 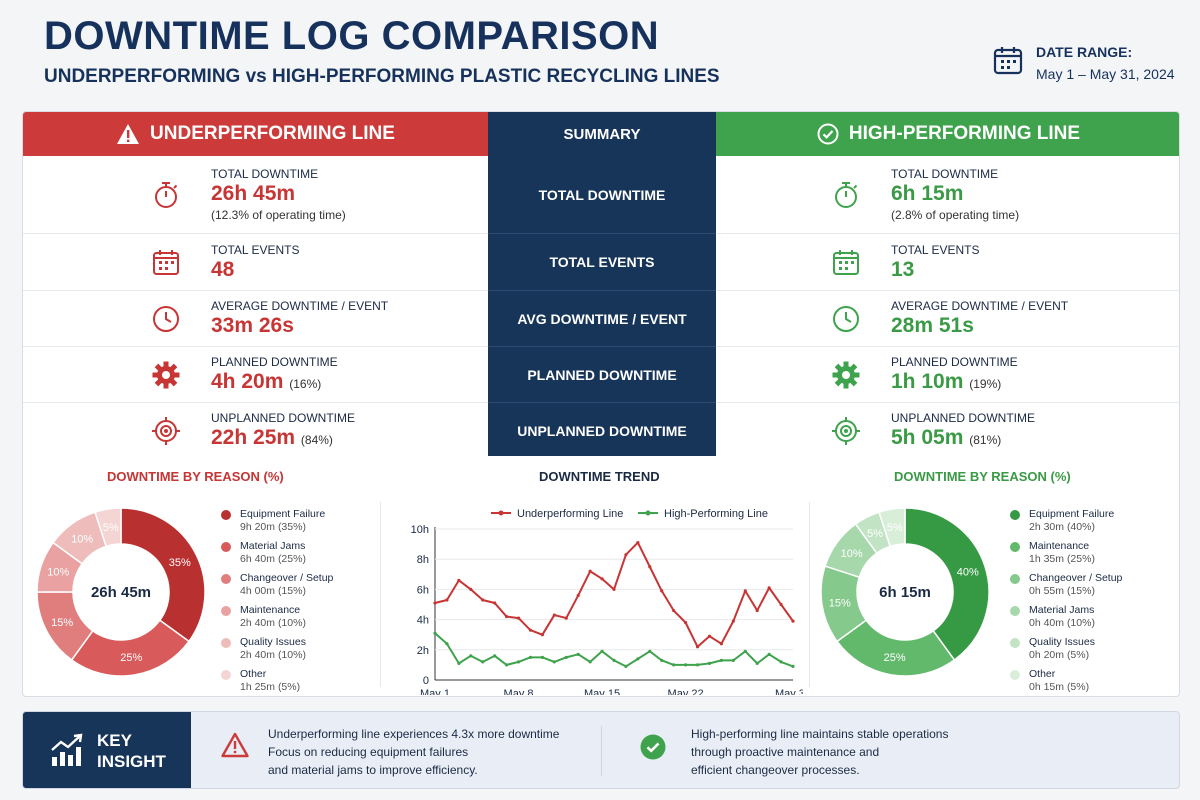 I want to click on stopwatch-icon, so click(x=846, y=195).